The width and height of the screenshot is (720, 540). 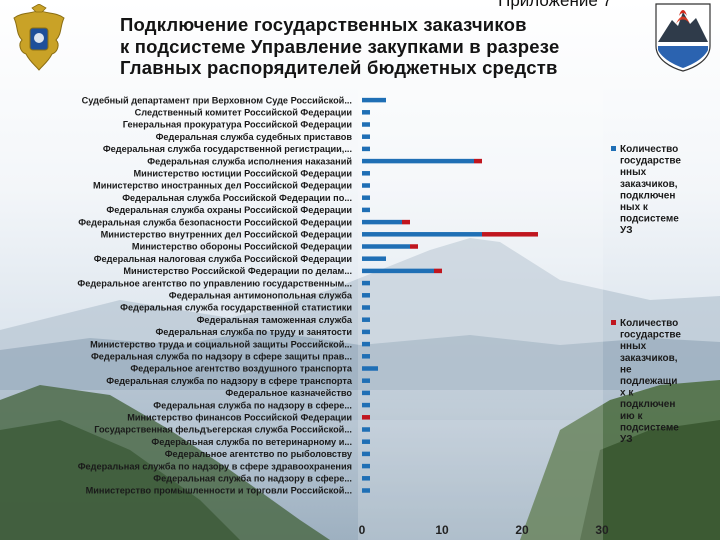 I want to click on category-label: Федеральная служба исполнения наказаний, so click(x=249, y=161).